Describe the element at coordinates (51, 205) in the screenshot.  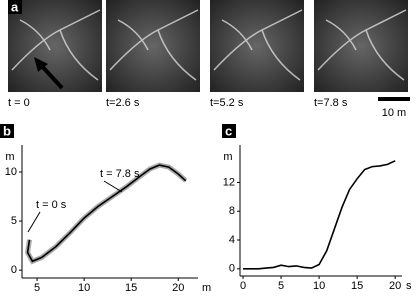
I see `annotation: t = 0 s` at that location.